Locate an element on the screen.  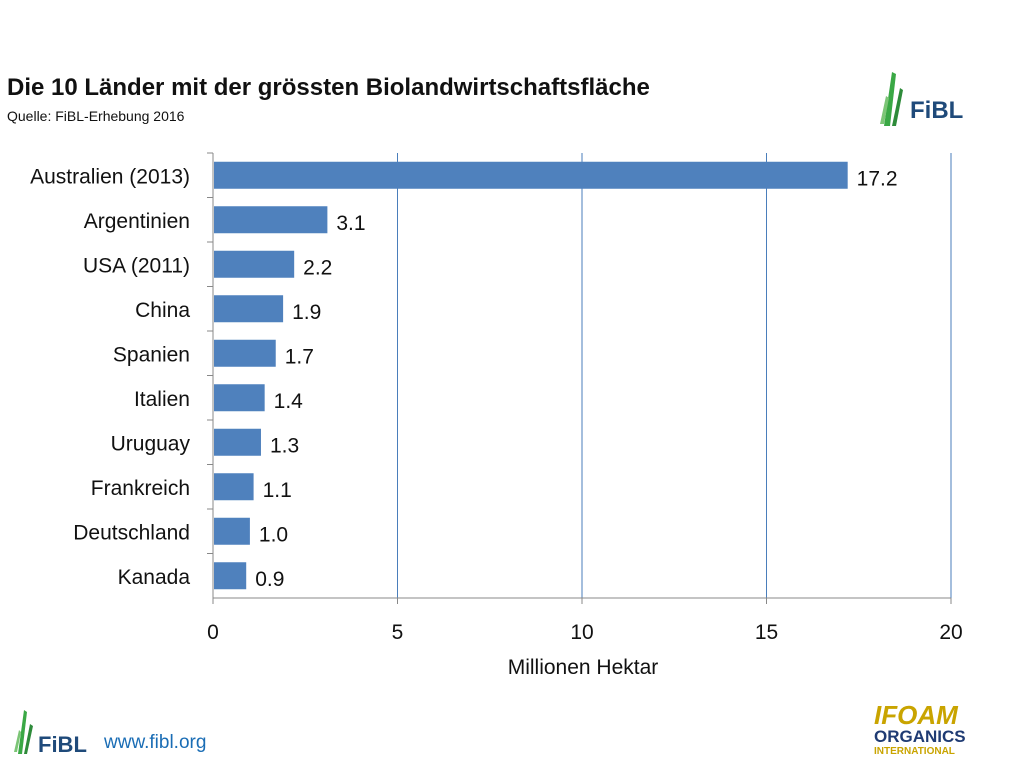
fibl-footer-logo: FiBL is located at coordinates (54, 732).